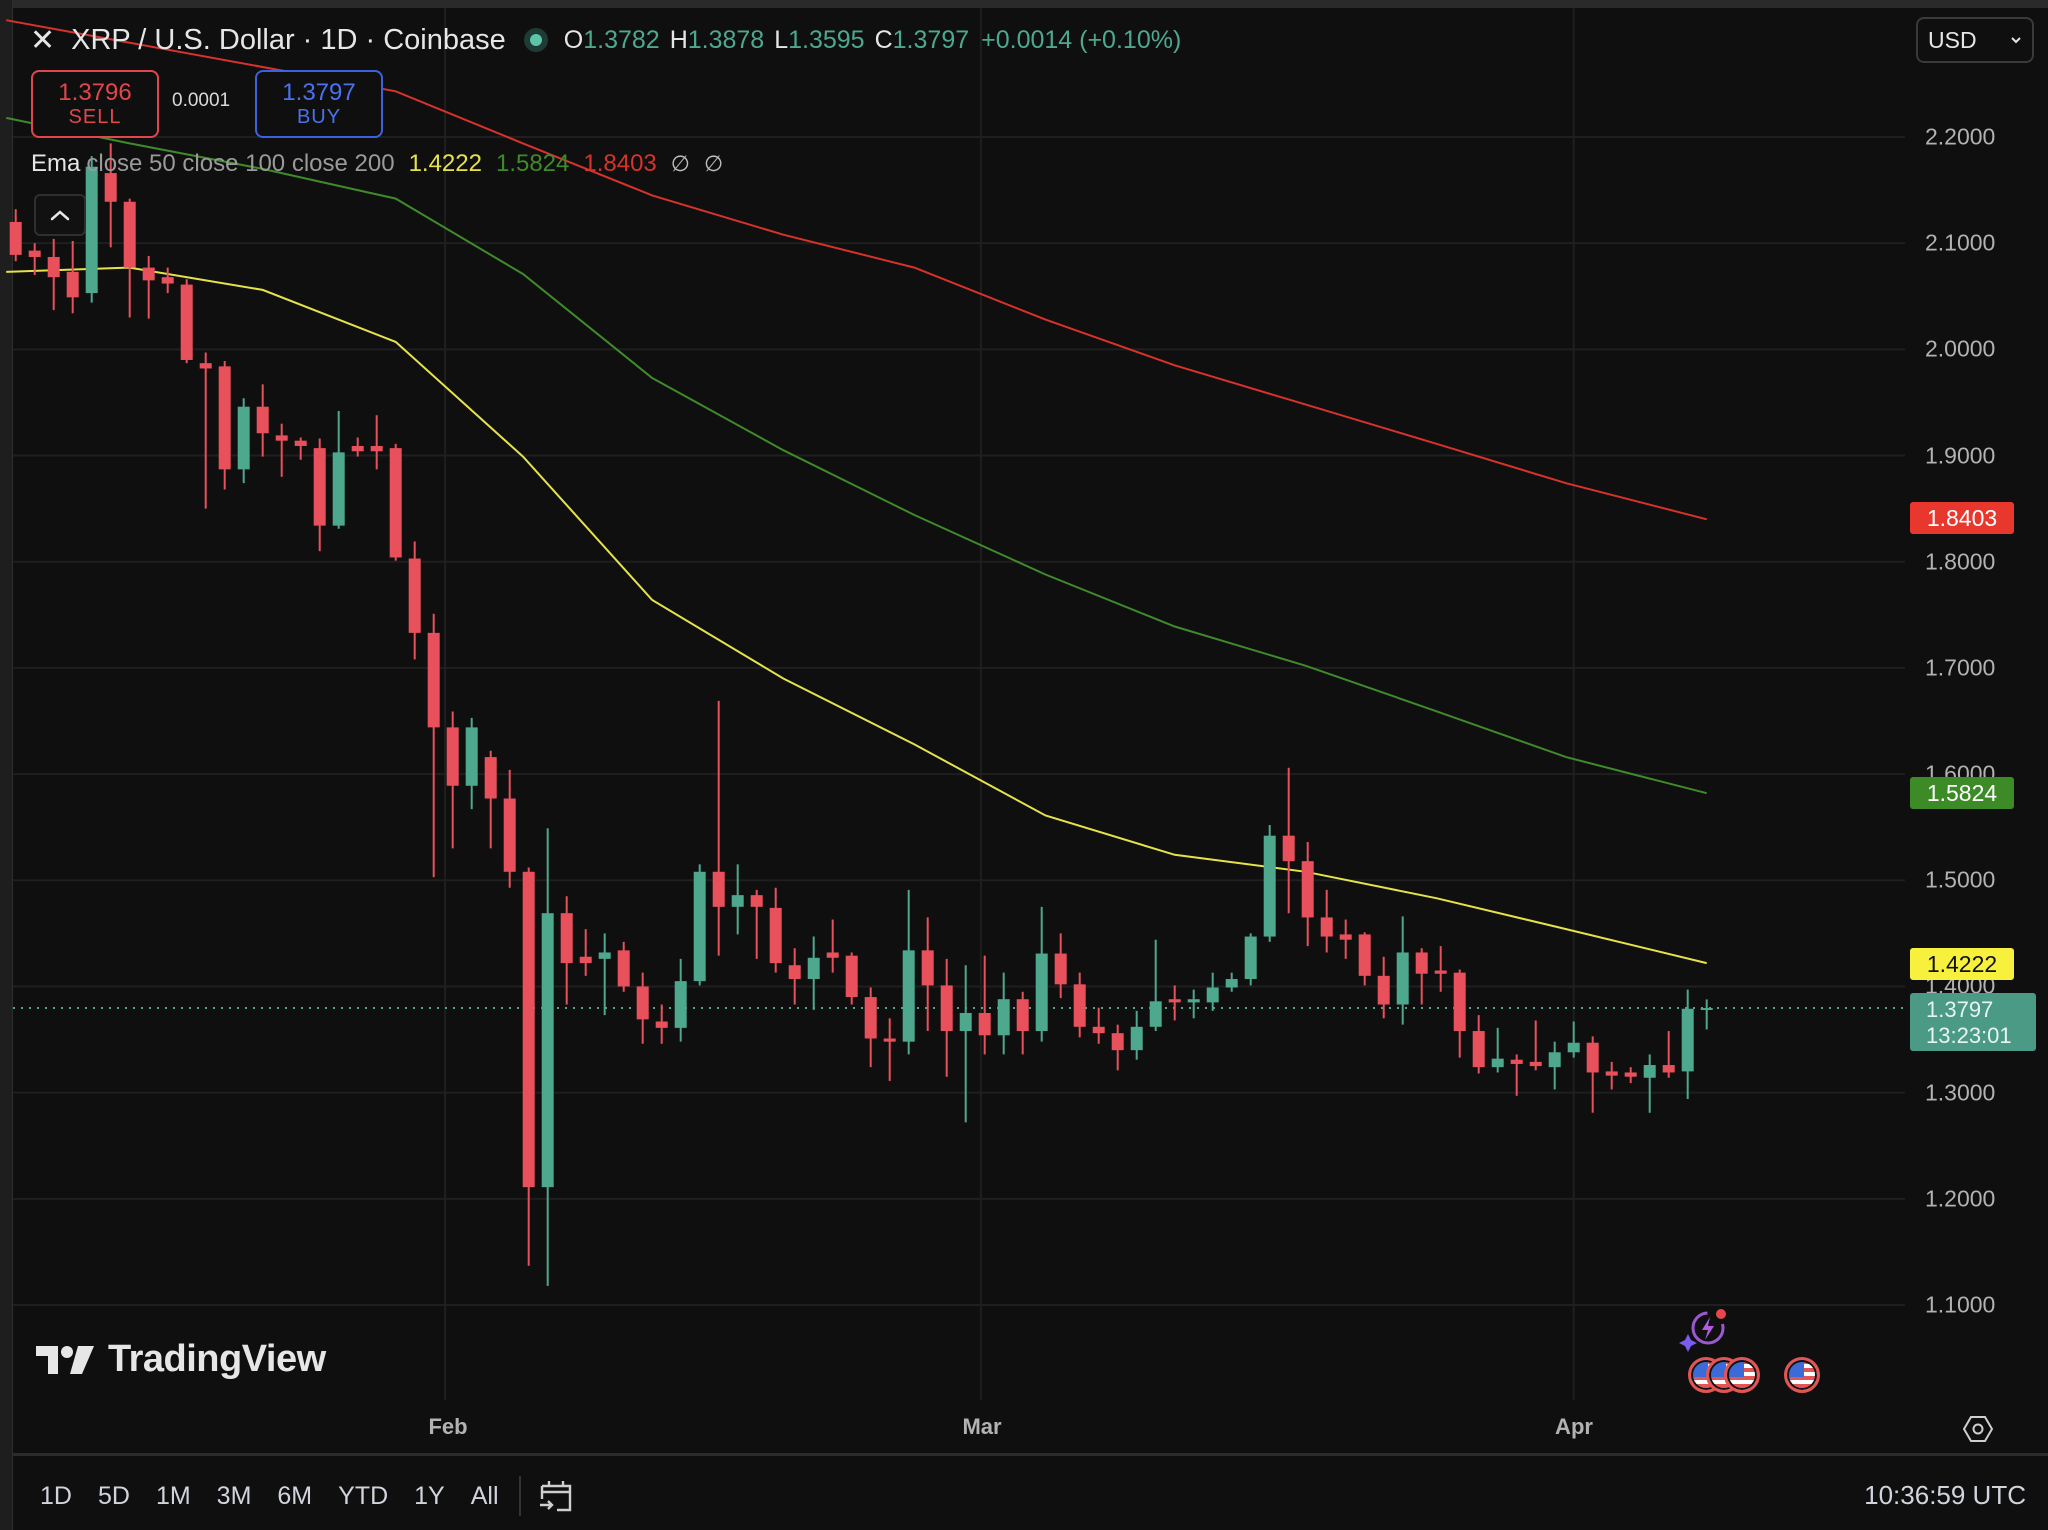  I want to click on range-1d-button: 1D, so click(56, 1495).